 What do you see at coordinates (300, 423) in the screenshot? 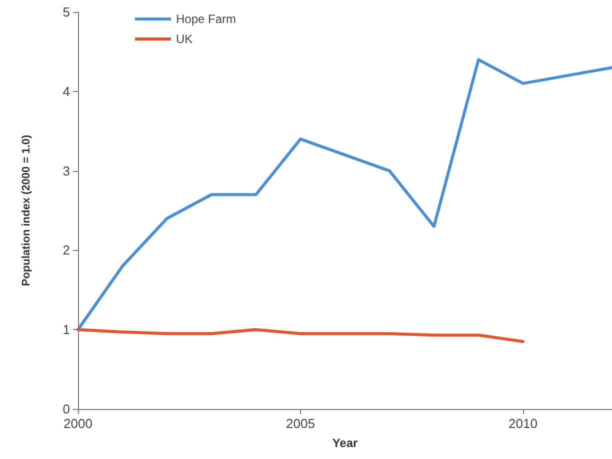
I see `x-tick-label: 2005` at bounding box center [300, 423].